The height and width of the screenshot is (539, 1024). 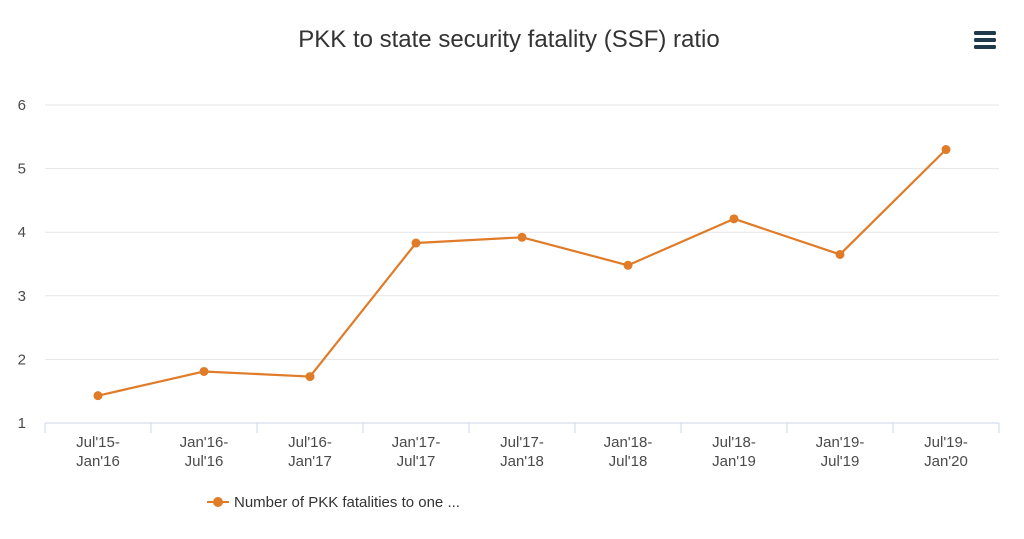 I want to click on x-tick-label: Jan'17-, so click(x=416, y=442).